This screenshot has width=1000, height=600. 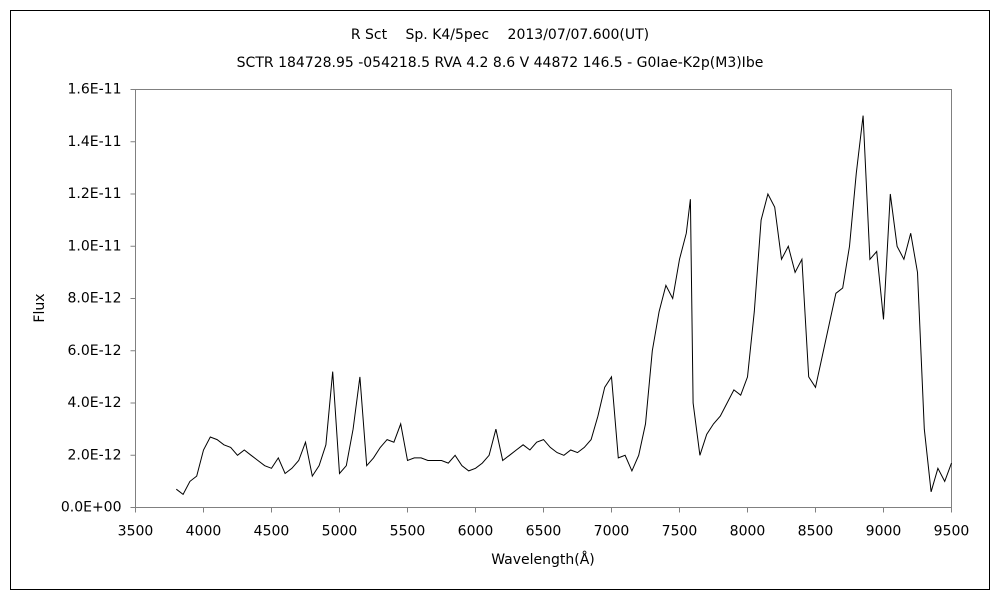 I want to click on x-tick-label: 5500, so click(x=408, y=532).